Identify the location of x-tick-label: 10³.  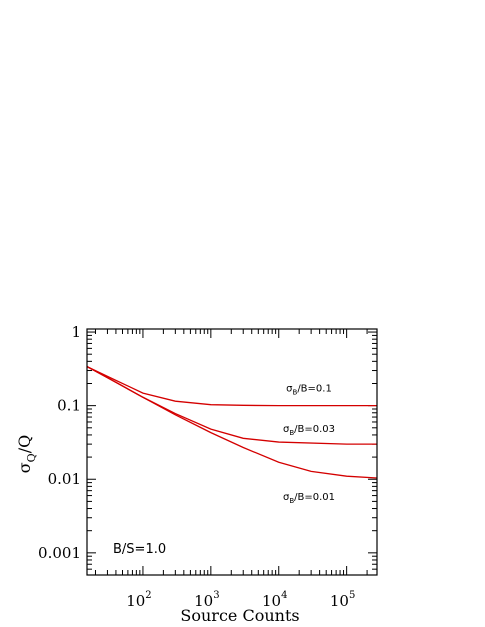
(206, 600).